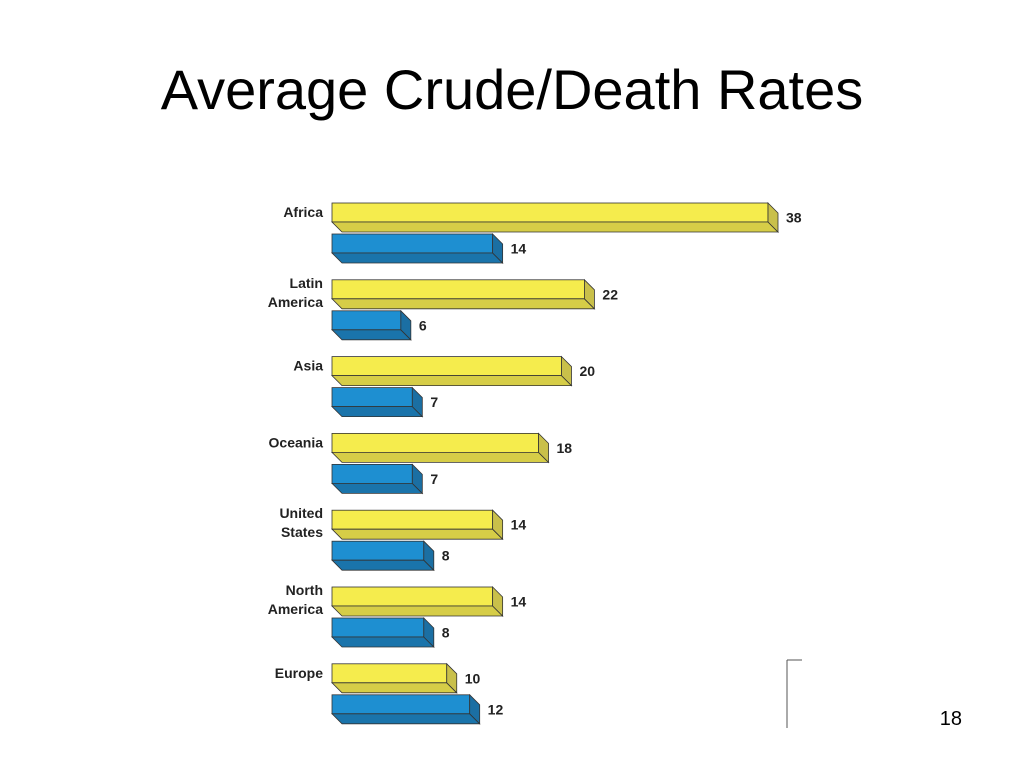 The width and height of the screenshot is (1024, 768). I want to click on category-label: United States, so click(301, 522).